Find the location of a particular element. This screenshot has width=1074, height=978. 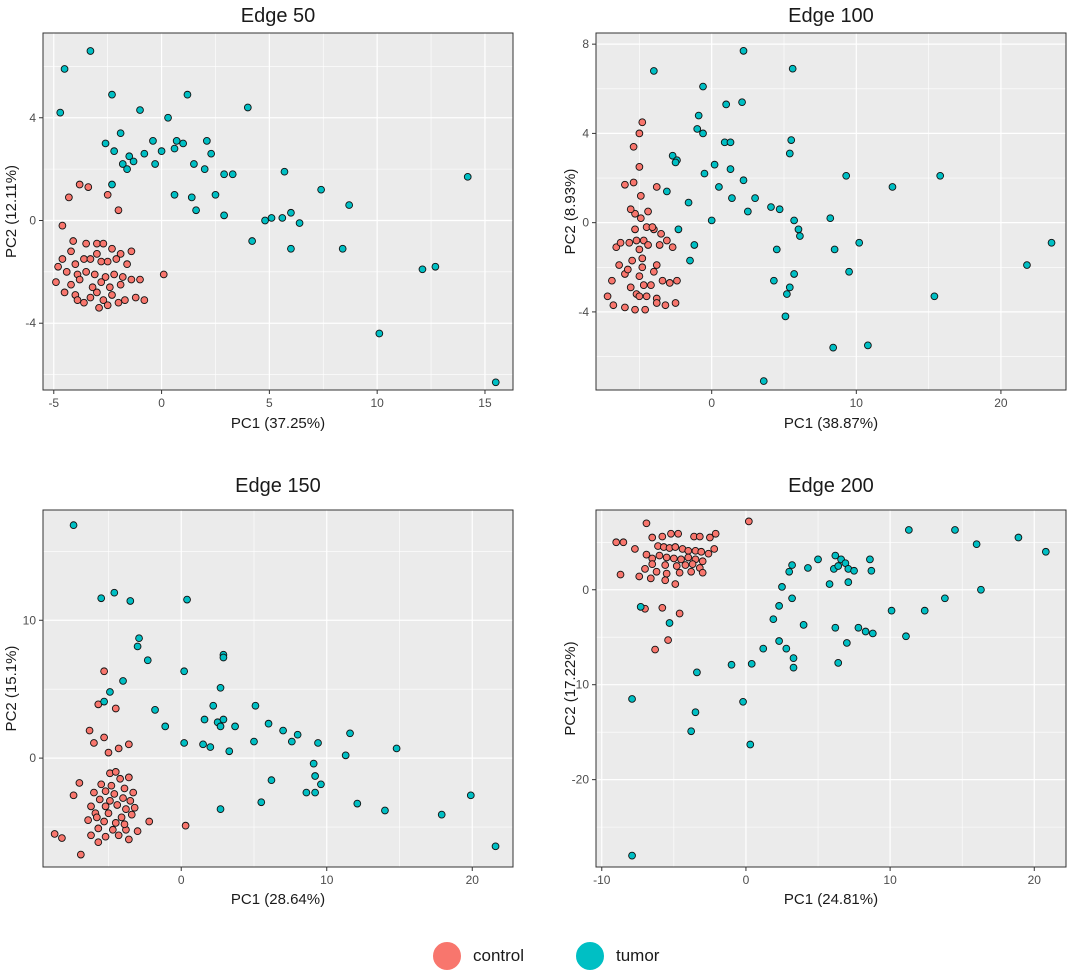

y-tick-label: 0 is located at coordinates (585, 223).